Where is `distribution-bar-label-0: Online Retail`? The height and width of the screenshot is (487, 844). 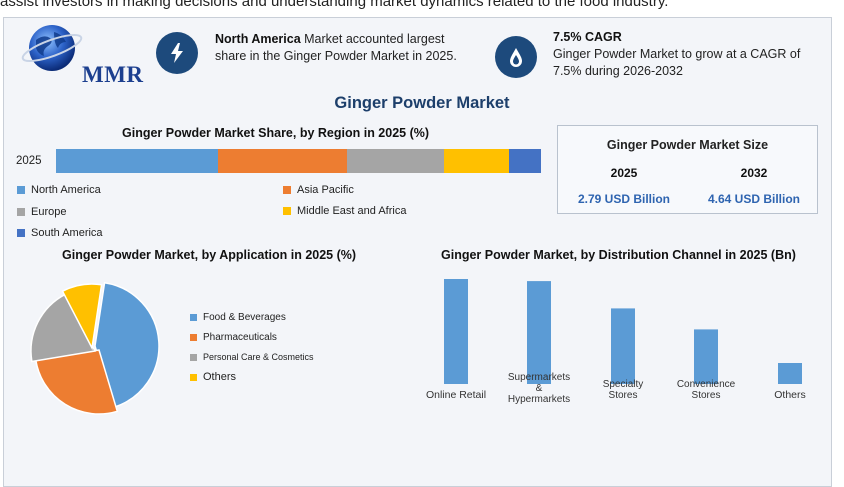 distribution-bar-label-0: Online Retail is located at coordinates (456, 395).